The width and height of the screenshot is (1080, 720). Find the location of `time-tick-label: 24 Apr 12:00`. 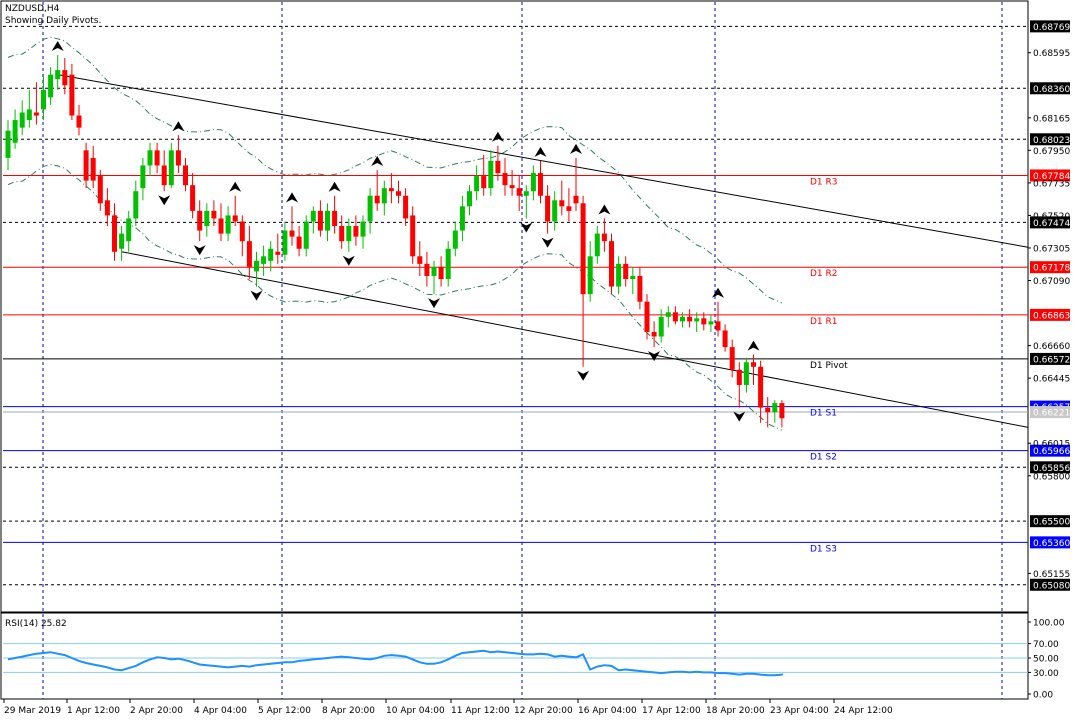

time-tick-label: 24 Apr 12:00 is located at coordinates (863, 711).